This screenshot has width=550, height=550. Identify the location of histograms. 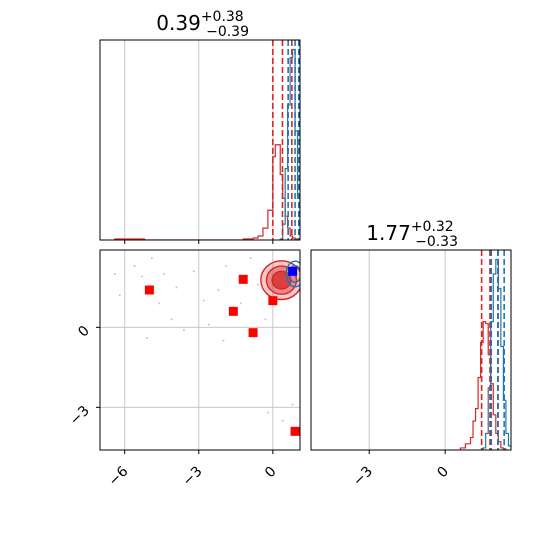
(207, 144).